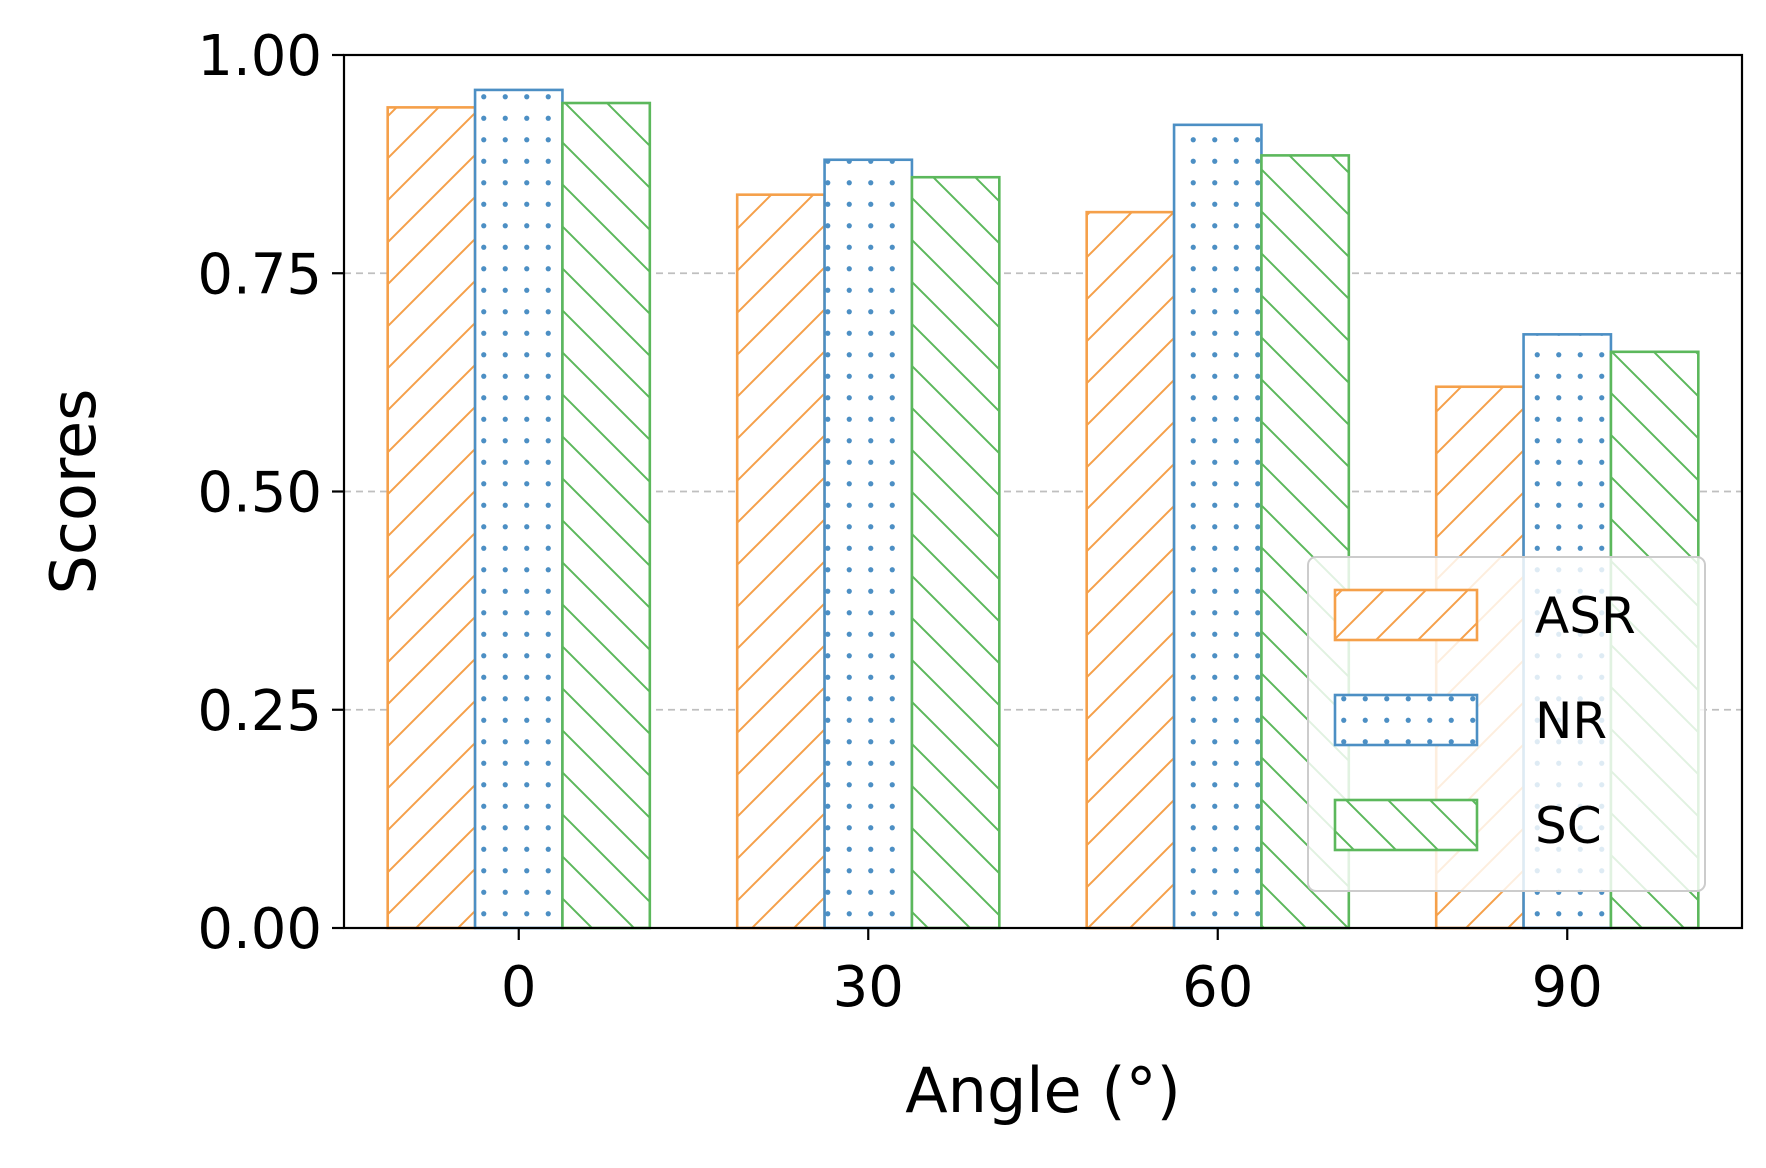 This screenshot has width=1766, height=1168. Describe the element at coordinates (1567, 987) in the screenshot. I see `x-tick-label: 90` at that location.